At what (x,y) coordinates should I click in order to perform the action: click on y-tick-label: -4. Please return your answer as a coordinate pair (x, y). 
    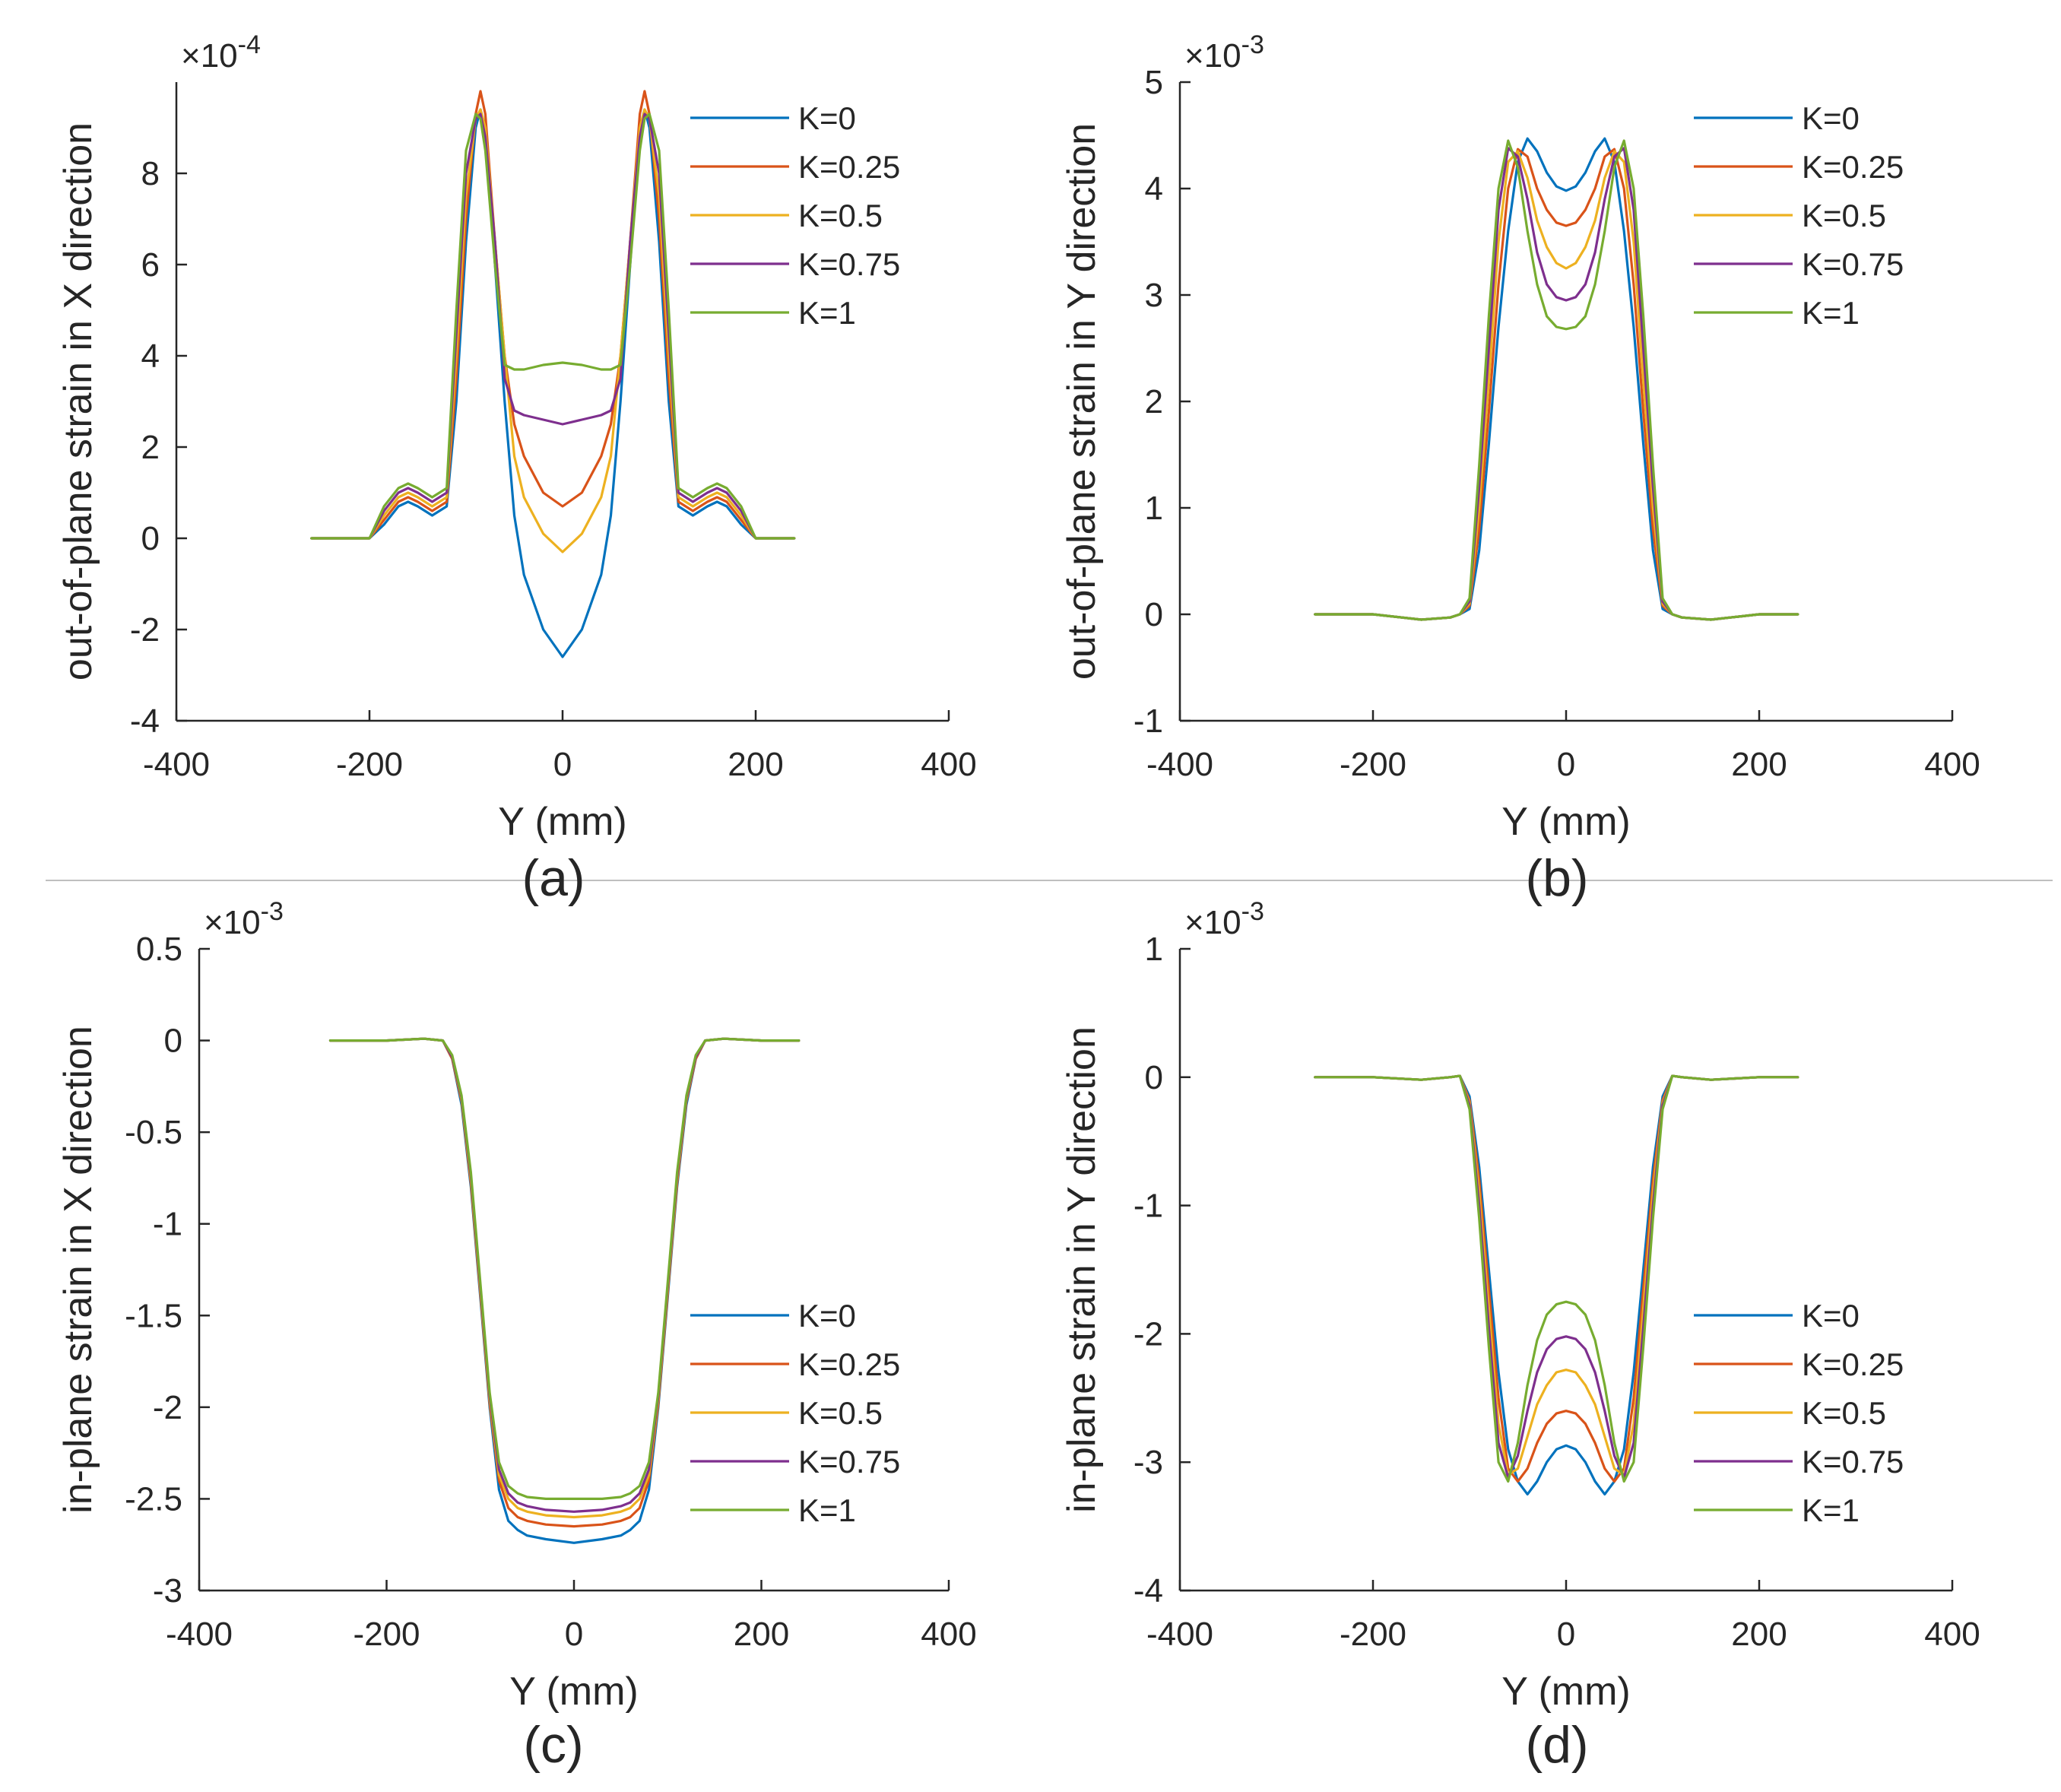
    Looking at the image, I should click on (1148, 1591).